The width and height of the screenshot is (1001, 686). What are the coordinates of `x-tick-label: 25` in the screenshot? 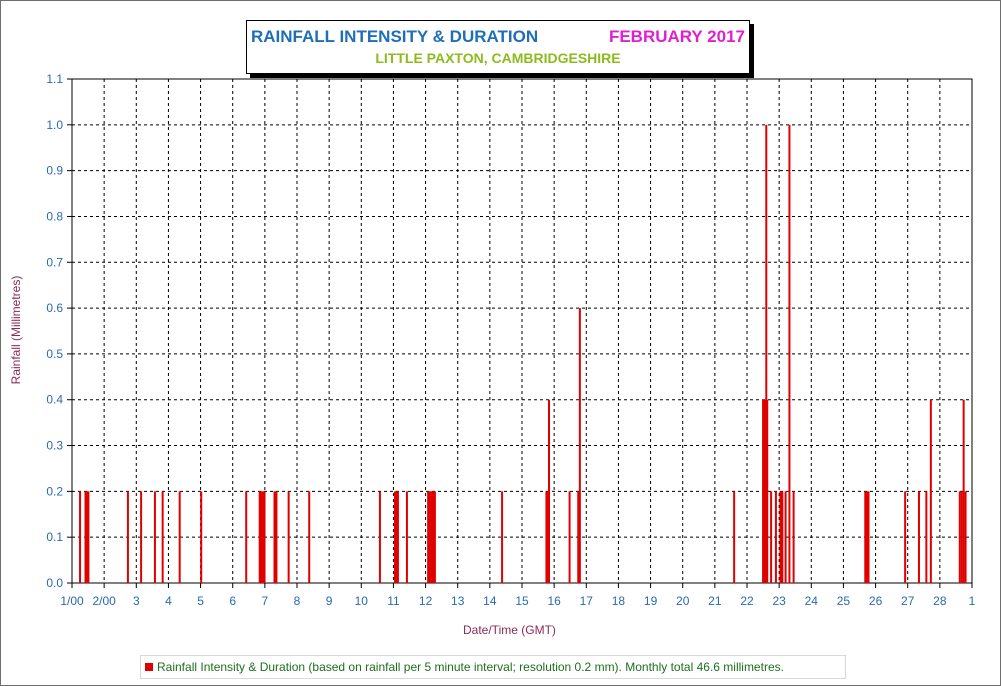 It's located at (844, 601).